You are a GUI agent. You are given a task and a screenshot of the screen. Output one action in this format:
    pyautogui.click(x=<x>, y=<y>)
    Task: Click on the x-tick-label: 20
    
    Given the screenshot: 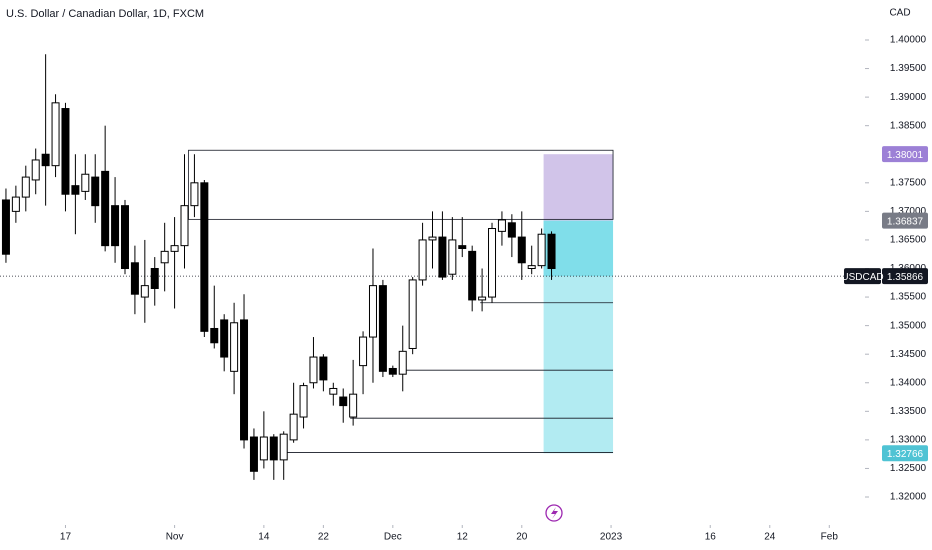 What is the action you would take?
    pyautogui.click(x=522, y=537)
    